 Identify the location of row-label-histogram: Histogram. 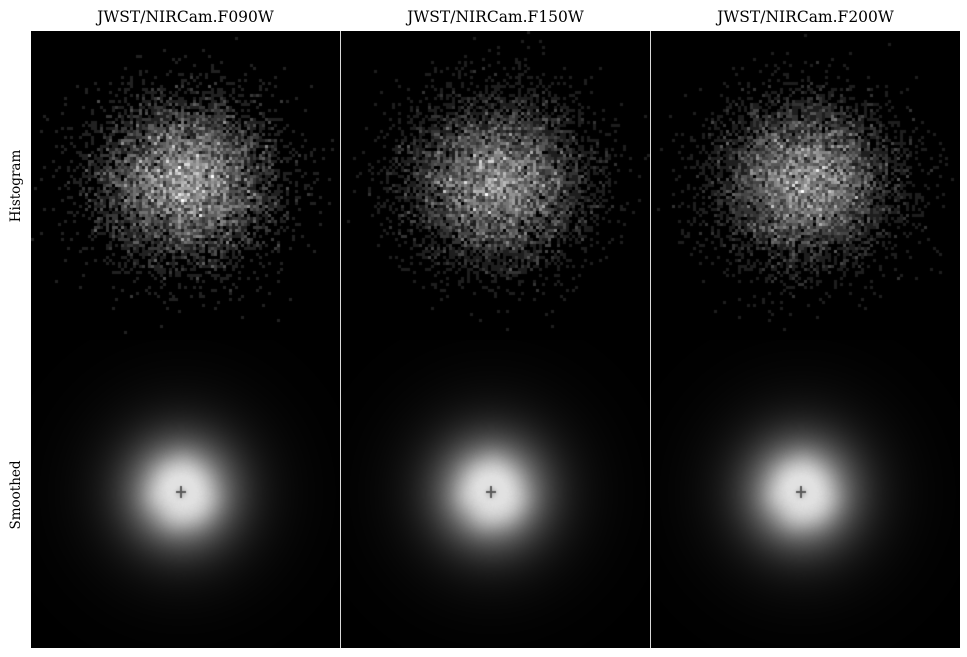
(16, 186).